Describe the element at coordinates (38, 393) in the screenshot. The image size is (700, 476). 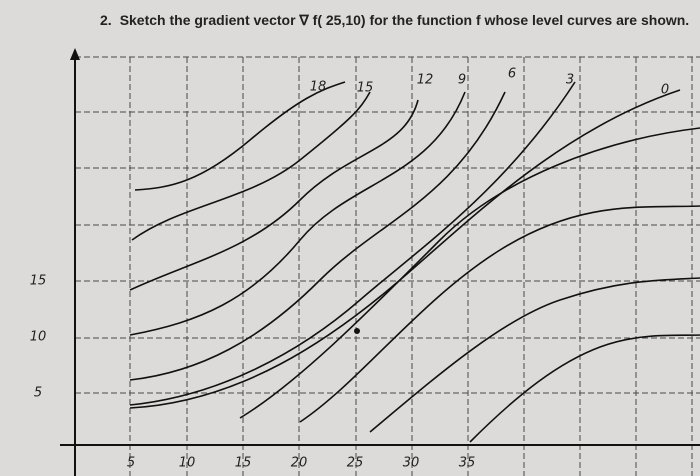
I see `y-axis-label: 5` at that location.